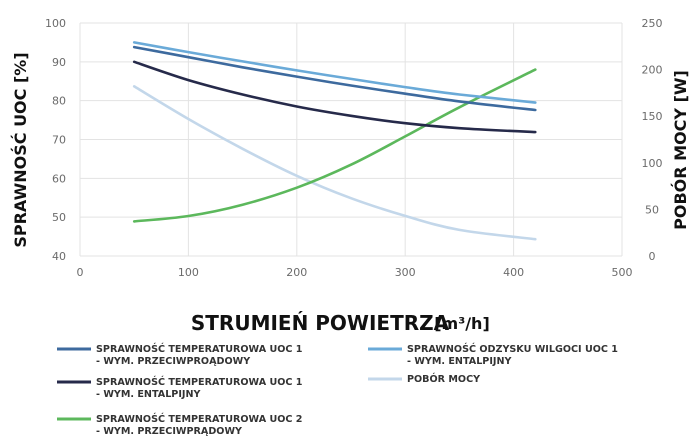 The image size is (698, 445). Describe the element at coordinates (652, 23) in the screenshot. I see `y2-tick-label: 250` at that location.